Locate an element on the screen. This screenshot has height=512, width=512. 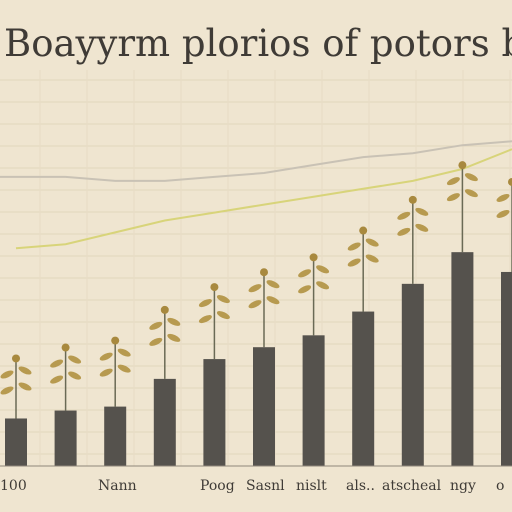
tick-label-6: atscheal is located at coordinates (412, 486).